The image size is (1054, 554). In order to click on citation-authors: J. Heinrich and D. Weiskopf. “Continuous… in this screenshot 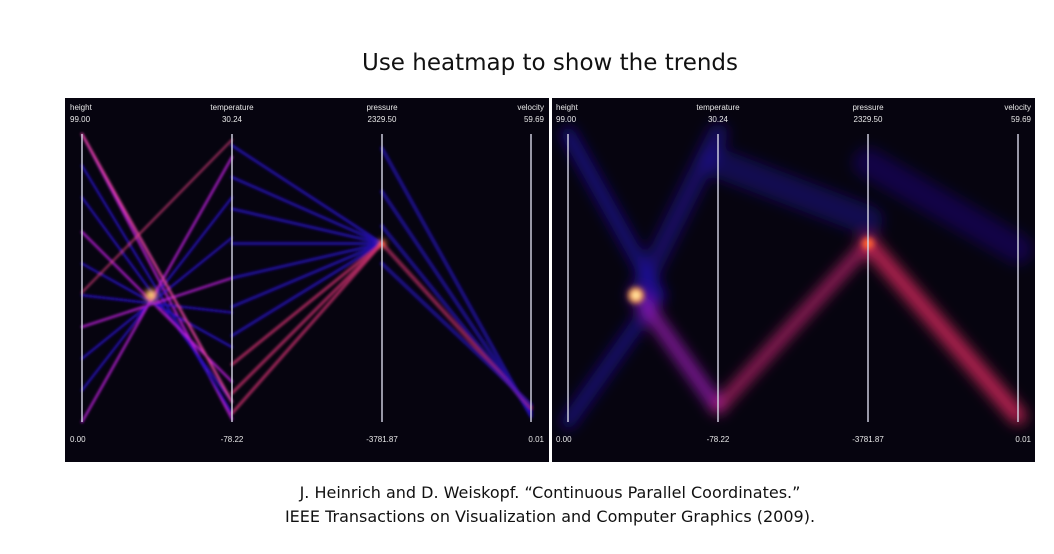, I will do `click(550, 492)`.